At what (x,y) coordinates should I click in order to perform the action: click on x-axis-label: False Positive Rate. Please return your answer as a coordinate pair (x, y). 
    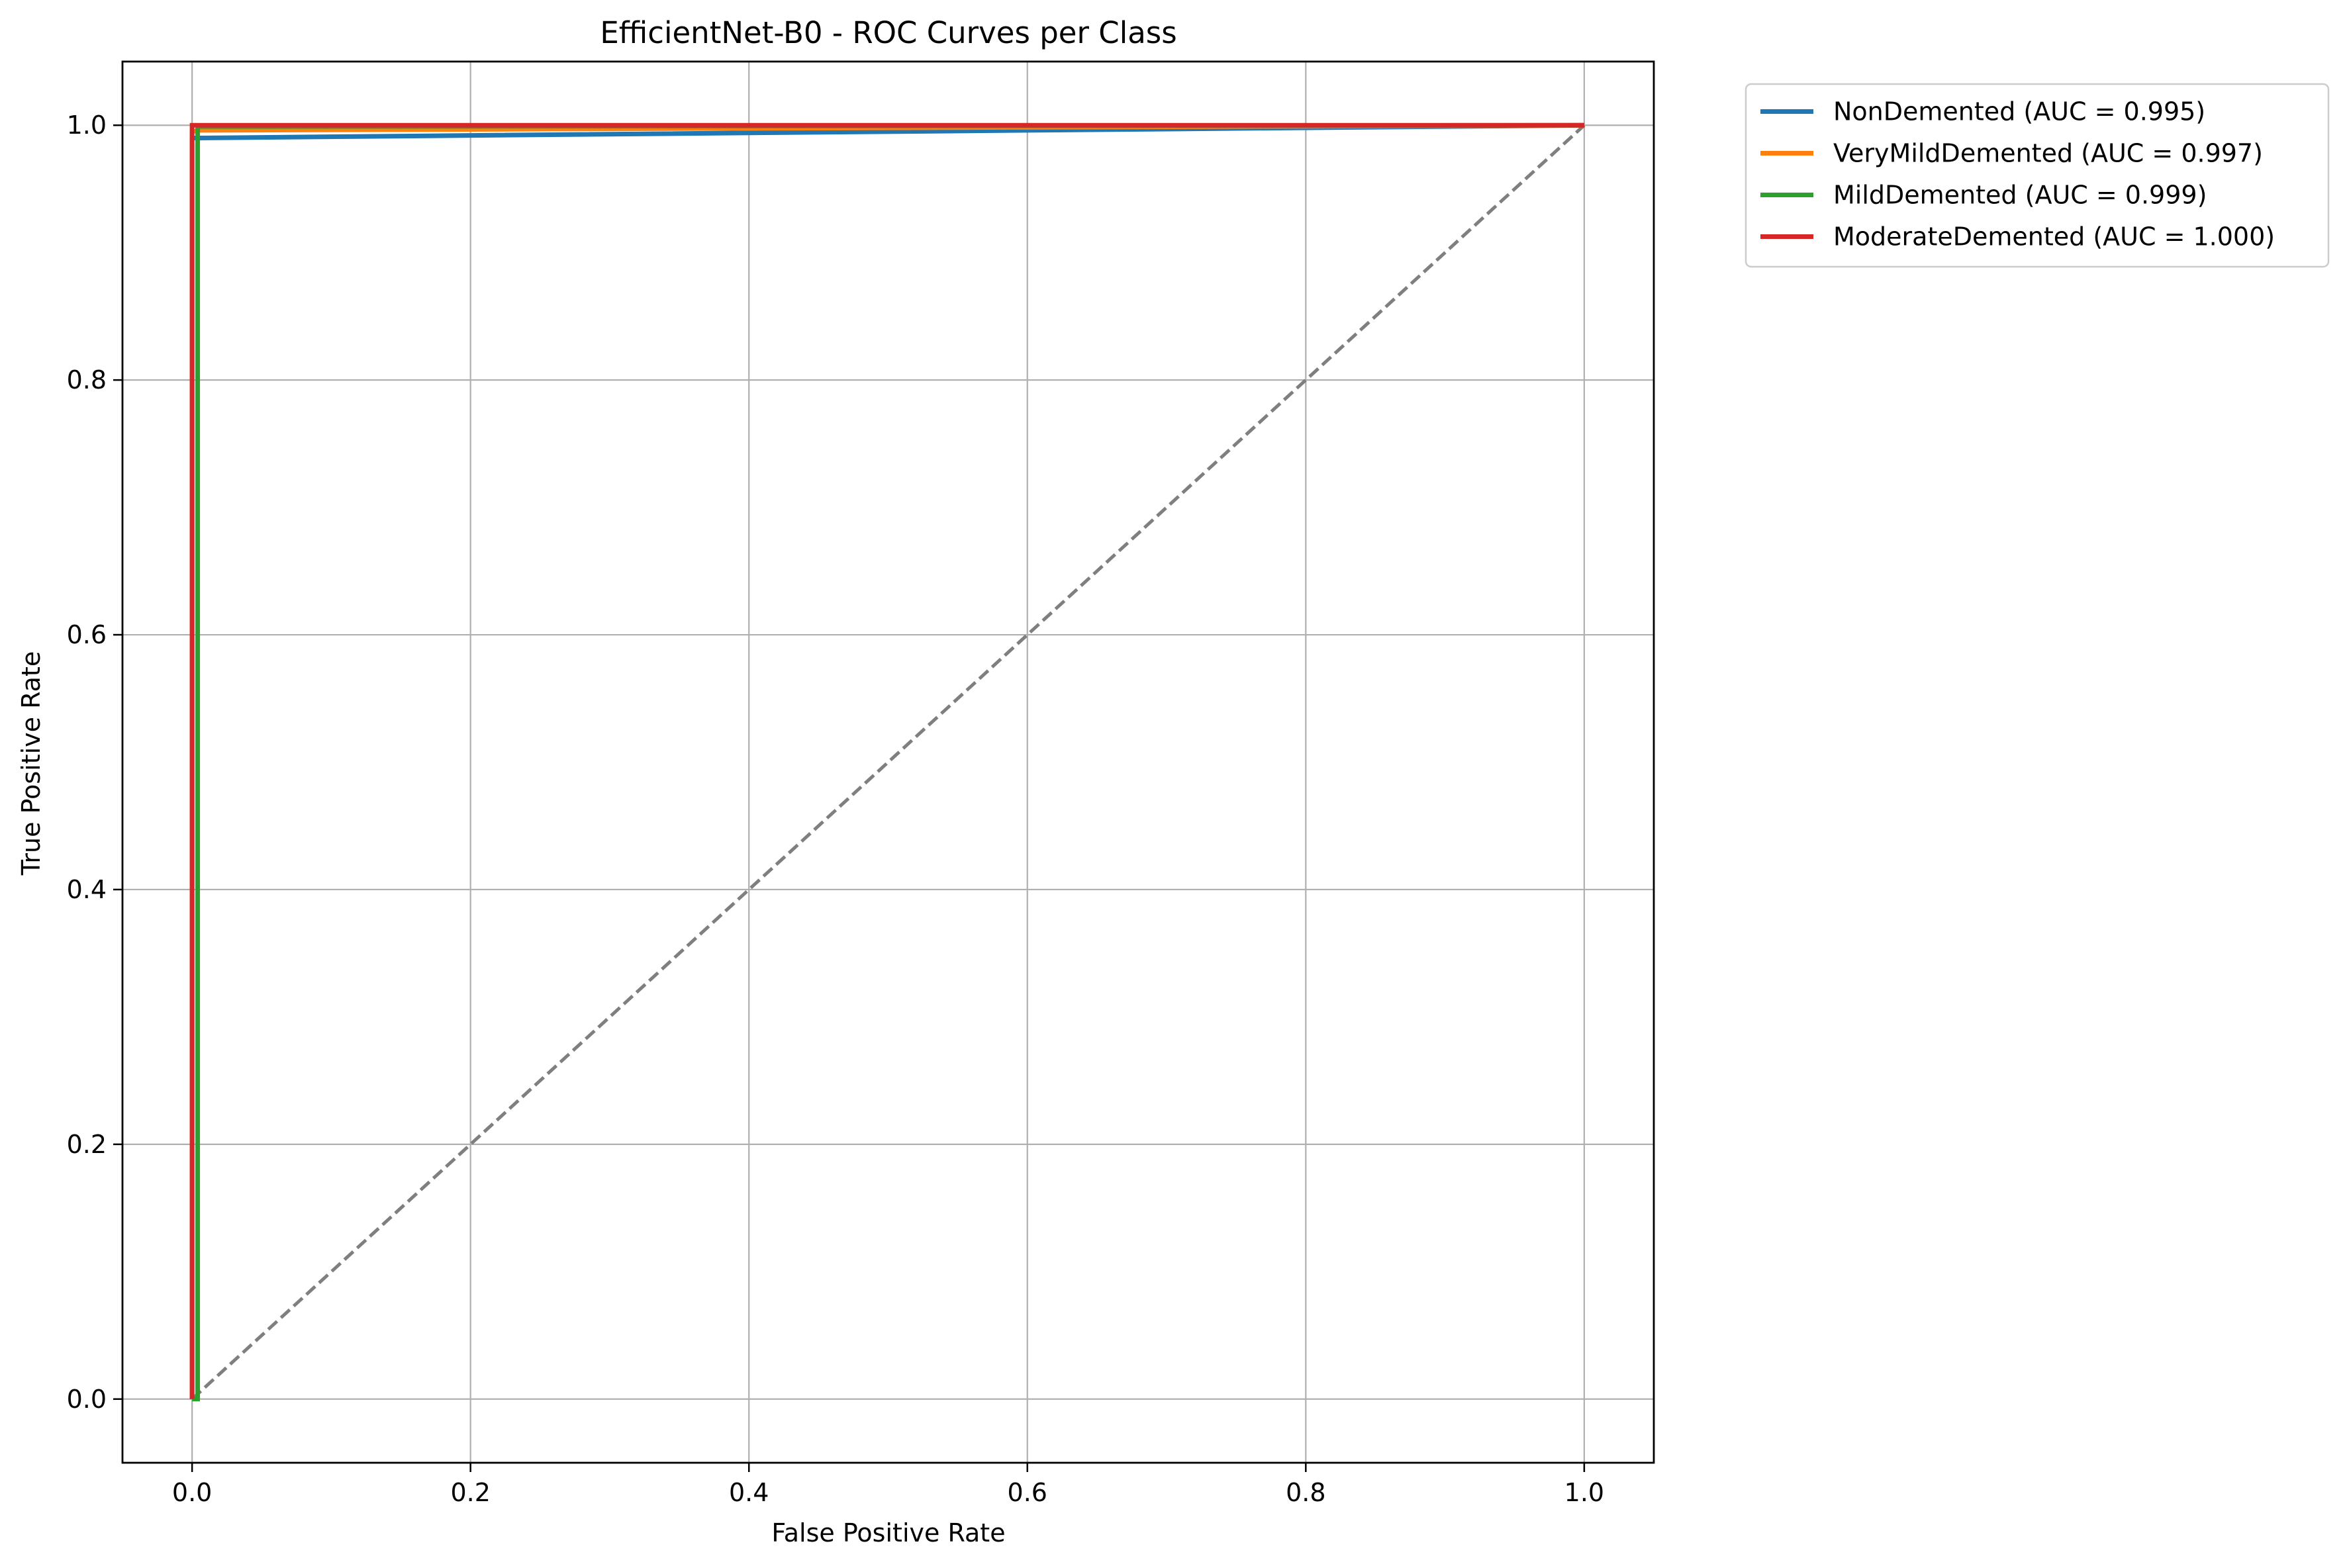
    Looking at the image, I should click on (888, 1533).